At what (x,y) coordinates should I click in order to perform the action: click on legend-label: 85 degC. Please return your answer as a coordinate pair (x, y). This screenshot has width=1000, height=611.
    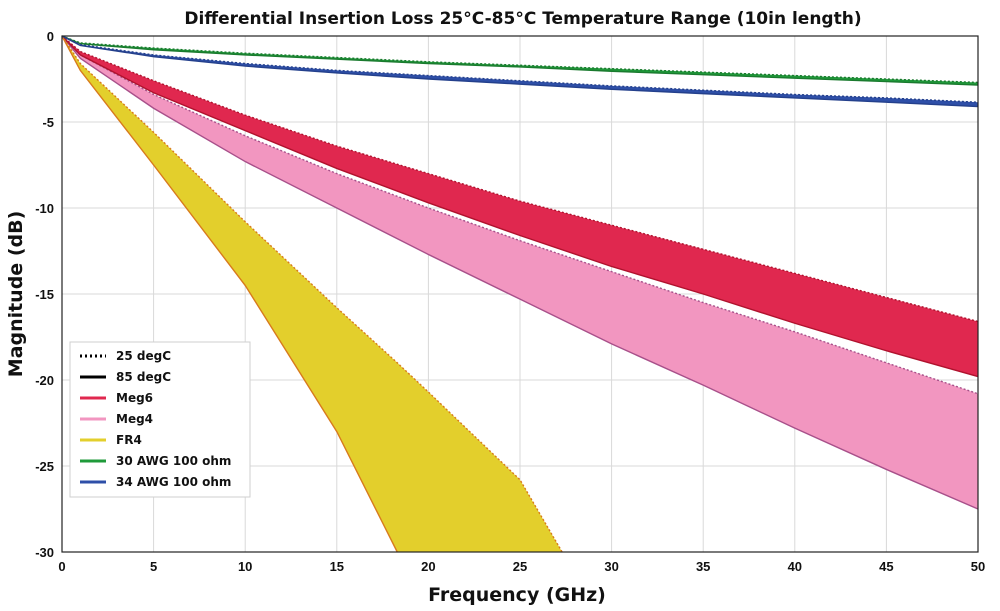
    Looking at the image, I should click on (143, 377).